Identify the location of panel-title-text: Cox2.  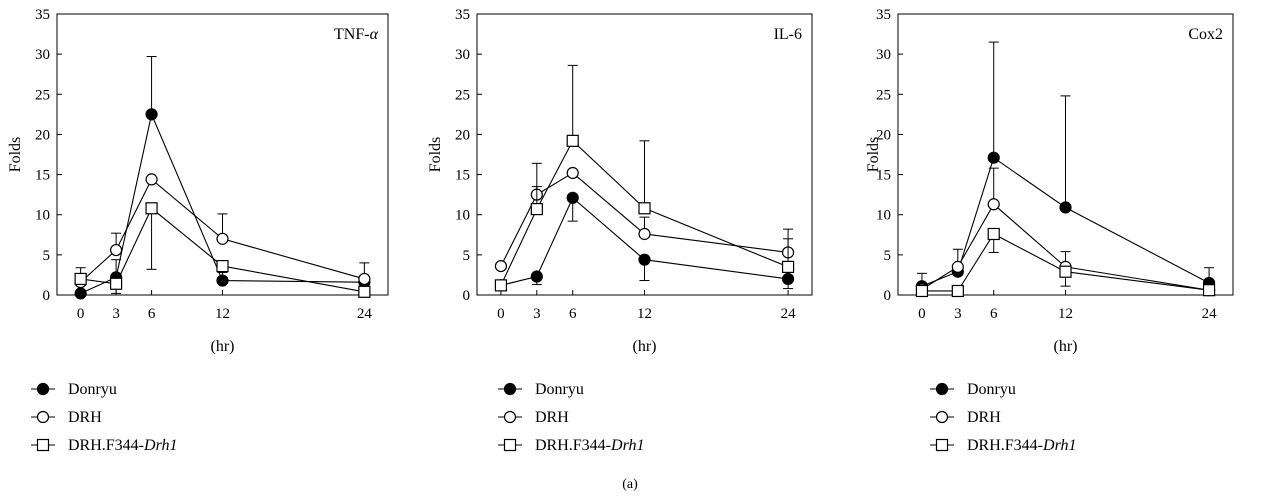
(1205, 34).